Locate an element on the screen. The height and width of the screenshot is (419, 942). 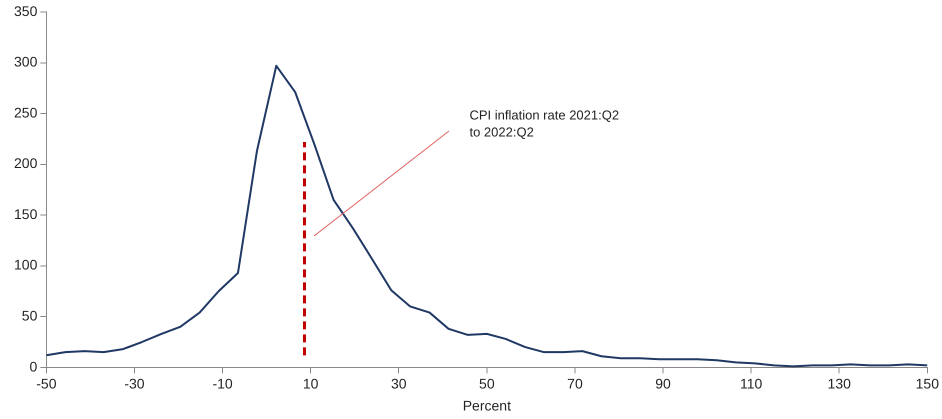
y-tick-label: 300 is located at coordinates (26, 62).